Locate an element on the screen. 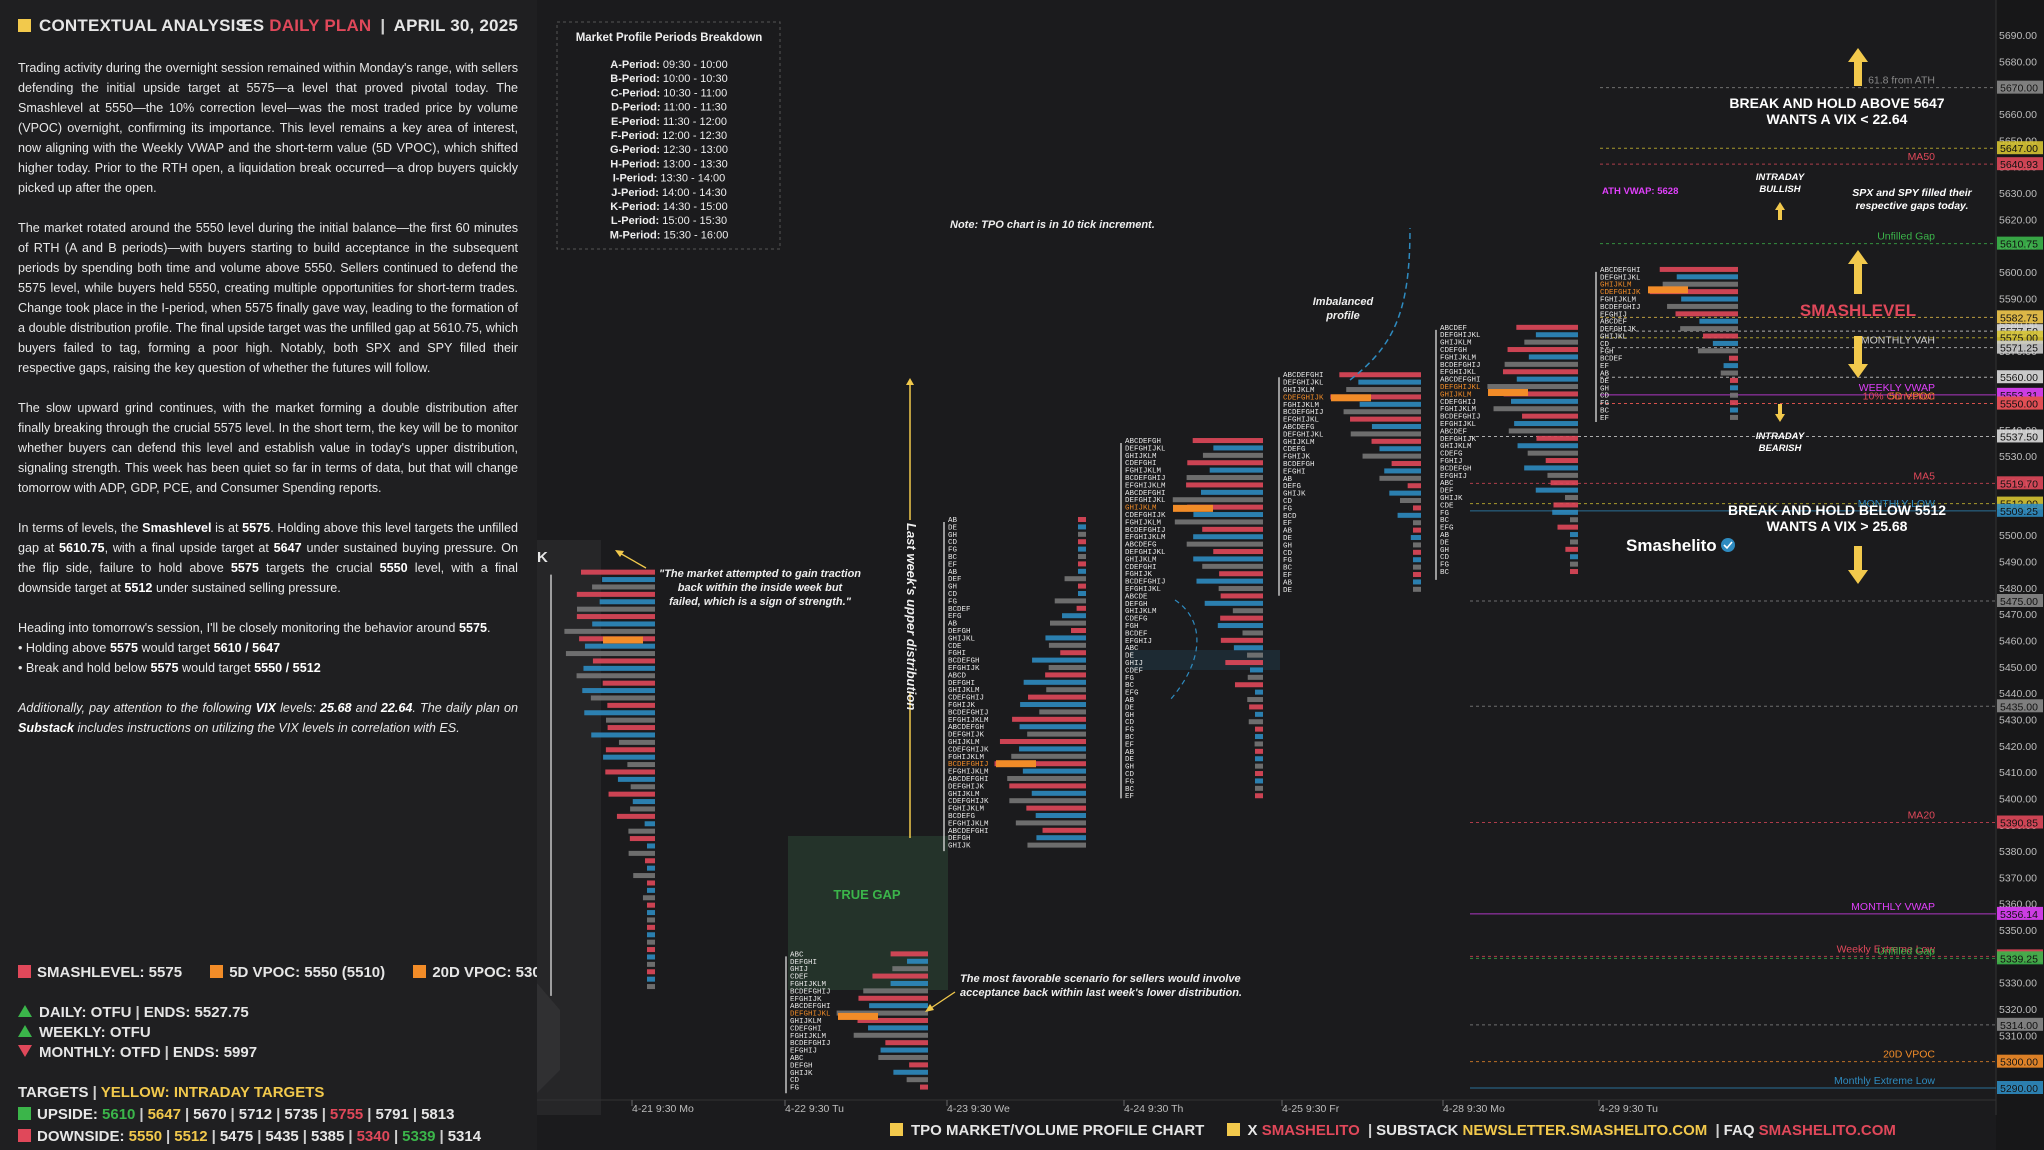 The image size is (2044, 1150). tpo-row: GHIJ is located at coordinates (1134, 664).